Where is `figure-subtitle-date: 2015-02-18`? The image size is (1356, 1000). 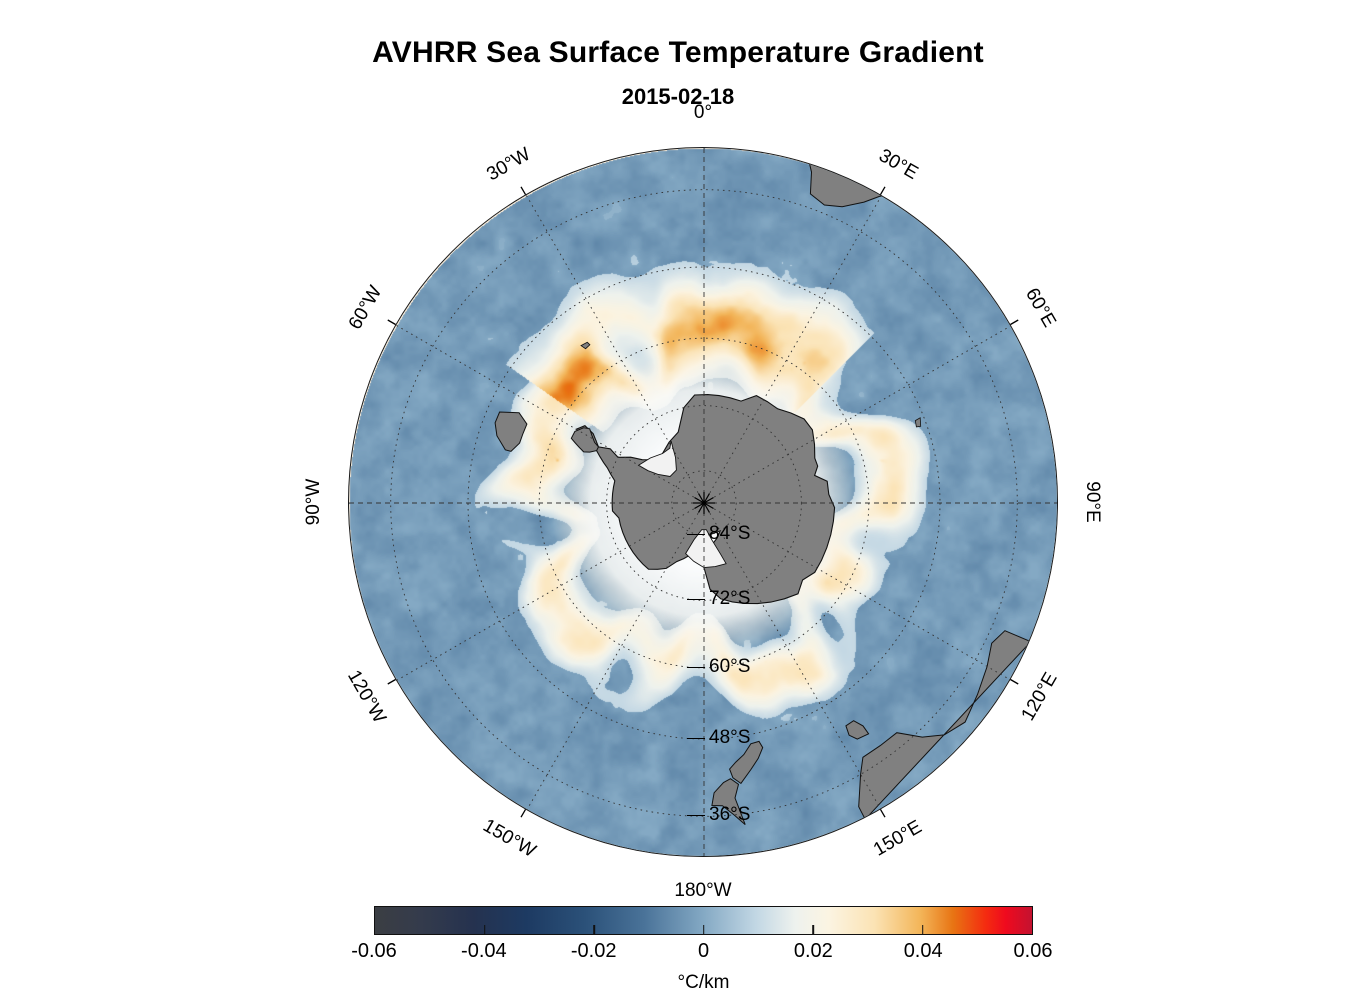 figure-subtitle-date: 2015-02-18 is located at coordinates (678, 96).